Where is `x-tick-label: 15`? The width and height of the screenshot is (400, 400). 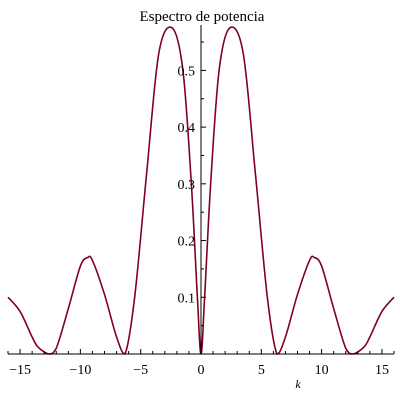
x-tick-label: 15 is located at coordinates (382, 370).